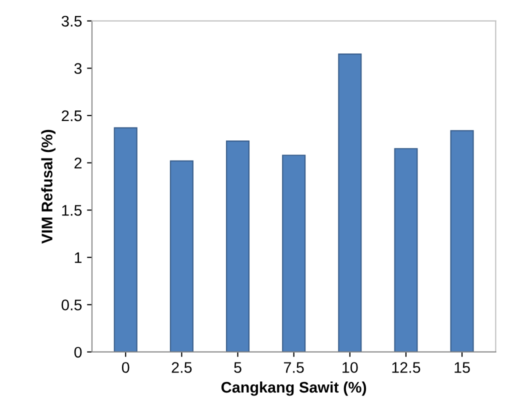 The image size is (511, 419). Describe the element at coordinates (78, 163) in the screenshot. I see `y-tick-label: 2` at that location.